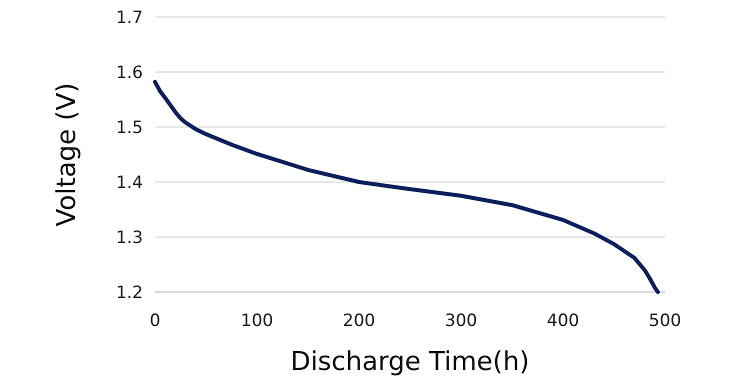  What do you see at coordinates (129, 128) in the screenshot?
I see `y-tick-label: 1.5` at bounding box center [129, 128].